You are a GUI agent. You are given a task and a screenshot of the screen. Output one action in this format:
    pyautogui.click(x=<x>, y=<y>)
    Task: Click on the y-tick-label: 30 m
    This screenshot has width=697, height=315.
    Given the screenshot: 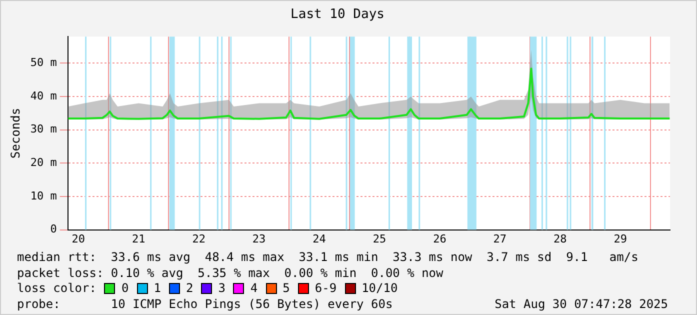 What is the action you would take?
    pyautogui.click(x=44, y=129)
    